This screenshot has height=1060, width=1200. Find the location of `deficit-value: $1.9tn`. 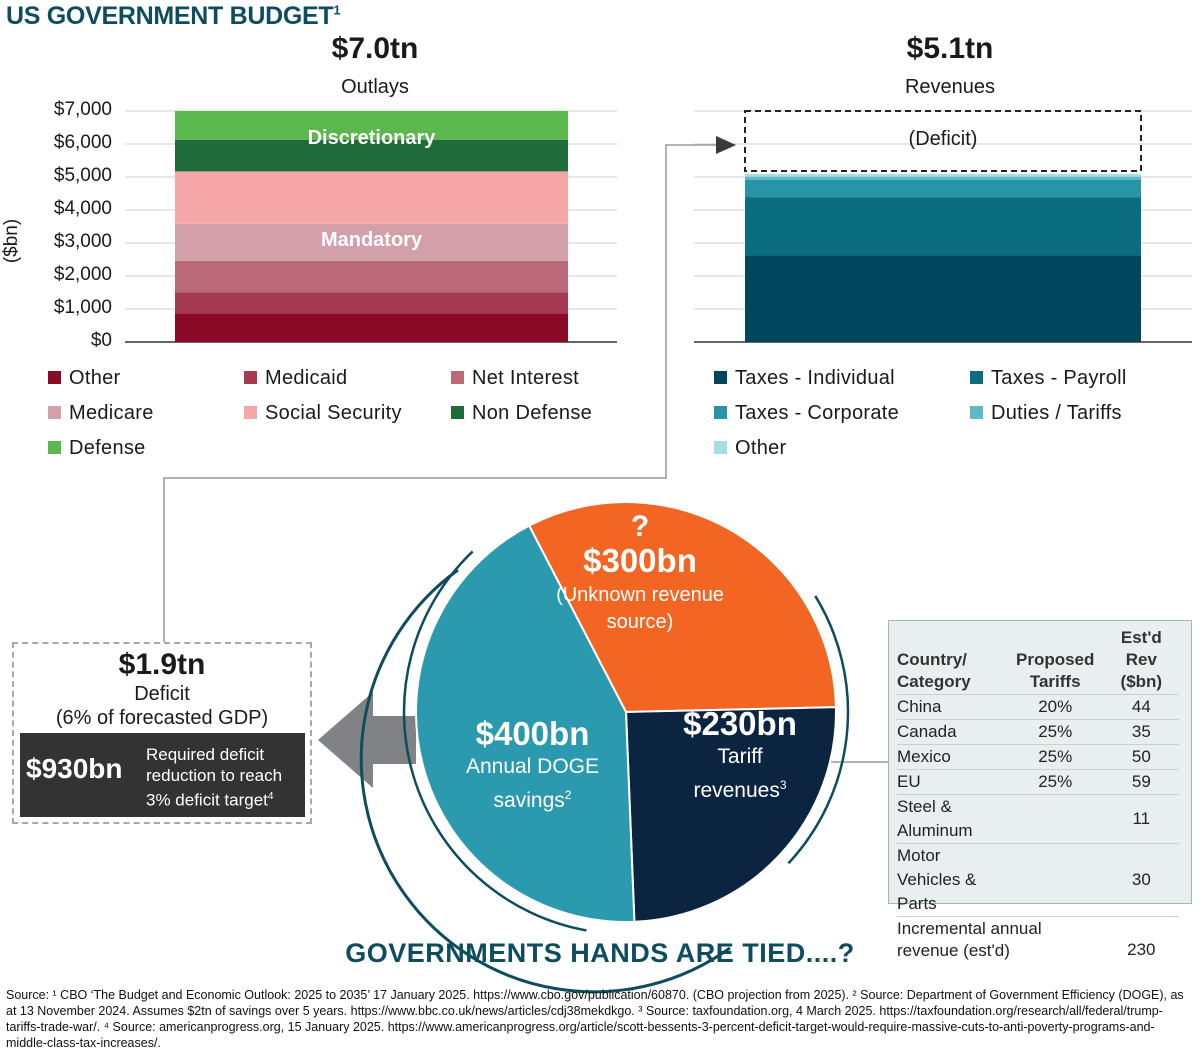

deficit-value: $1.9tn is located at coordinates (162, 664).